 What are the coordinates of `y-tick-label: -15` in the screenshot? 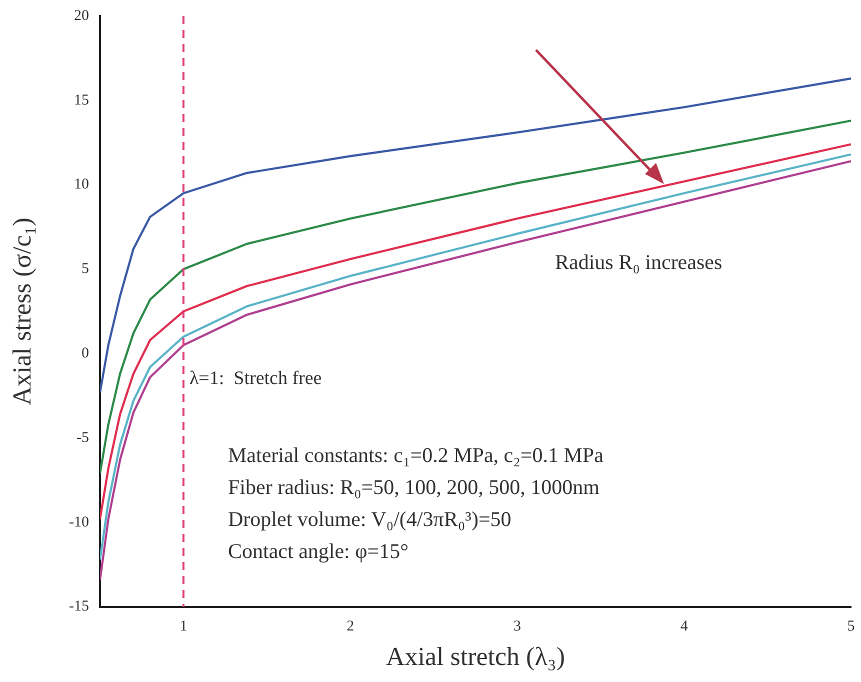 It's located at (79, 606).